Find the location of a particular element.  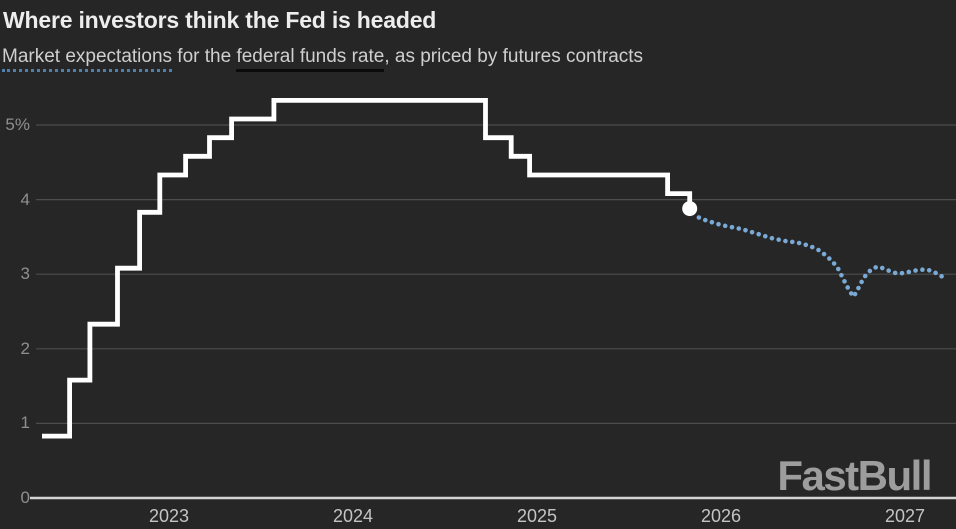

x-axis-label-2027: 2027 is located at coordinates (905, 516).